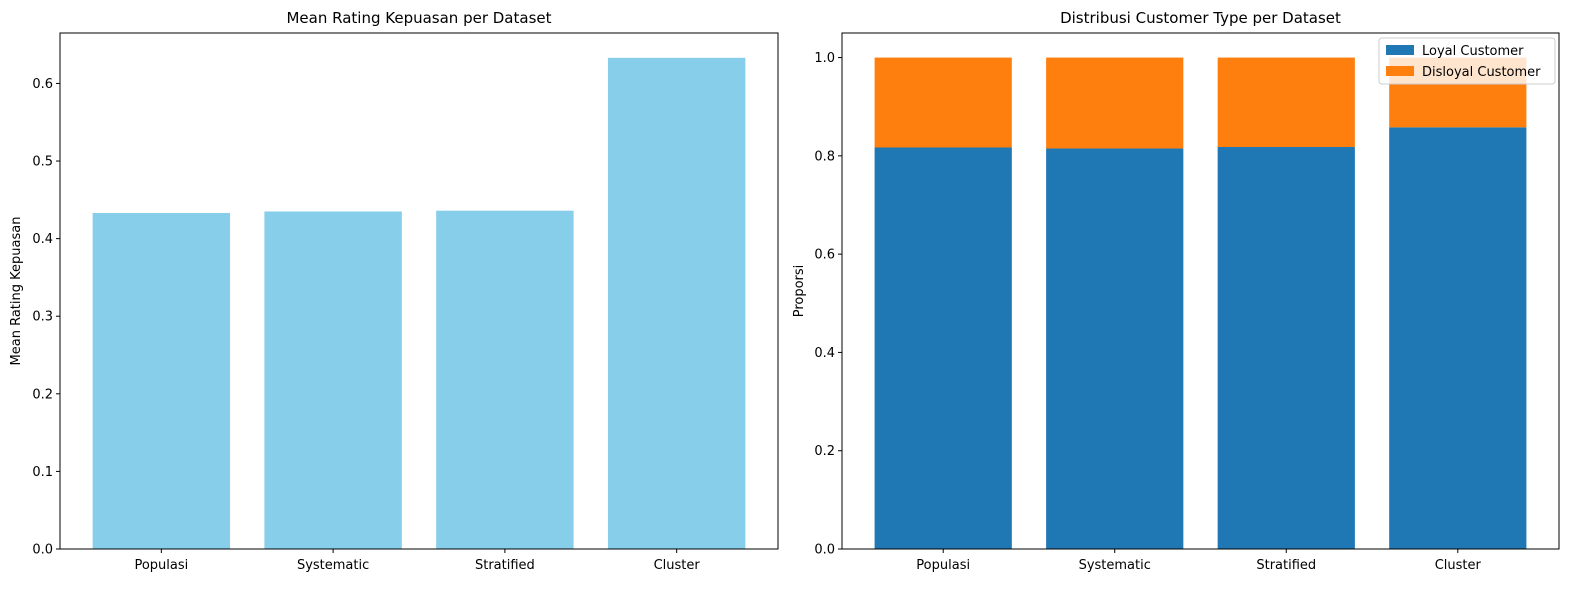  I want to click on y-axis-label: Proporsi, so click(799, 291).